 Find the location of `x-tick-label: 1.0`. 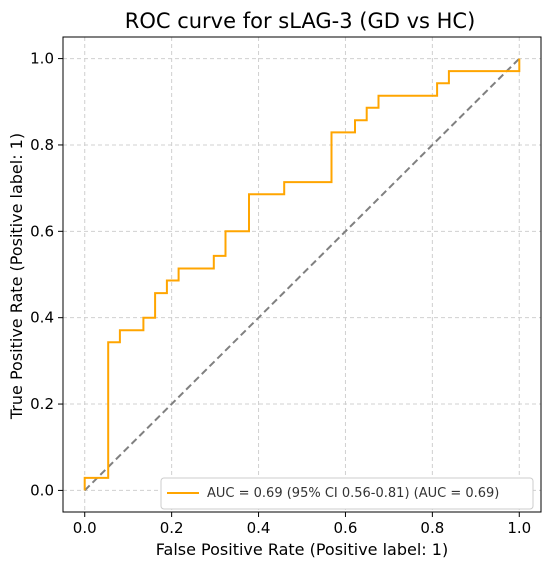

x-tick-label: 1.0 is located at coordinates (519, 528).